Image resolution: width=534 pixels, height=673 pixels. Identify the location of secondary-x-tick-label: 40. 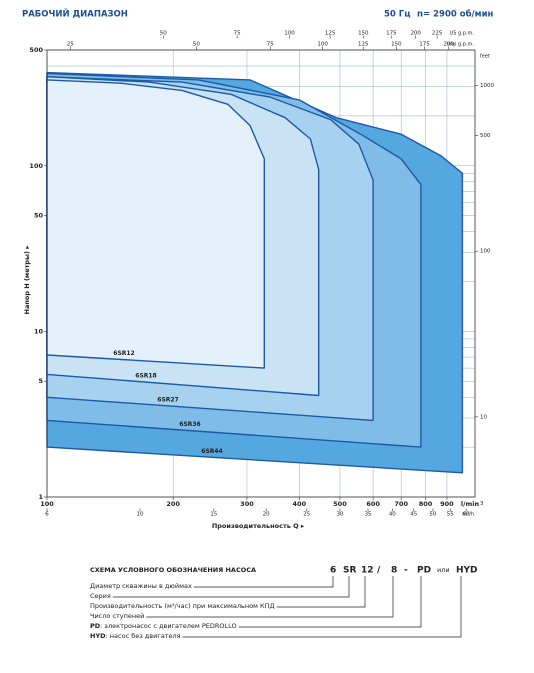
(392, 515).